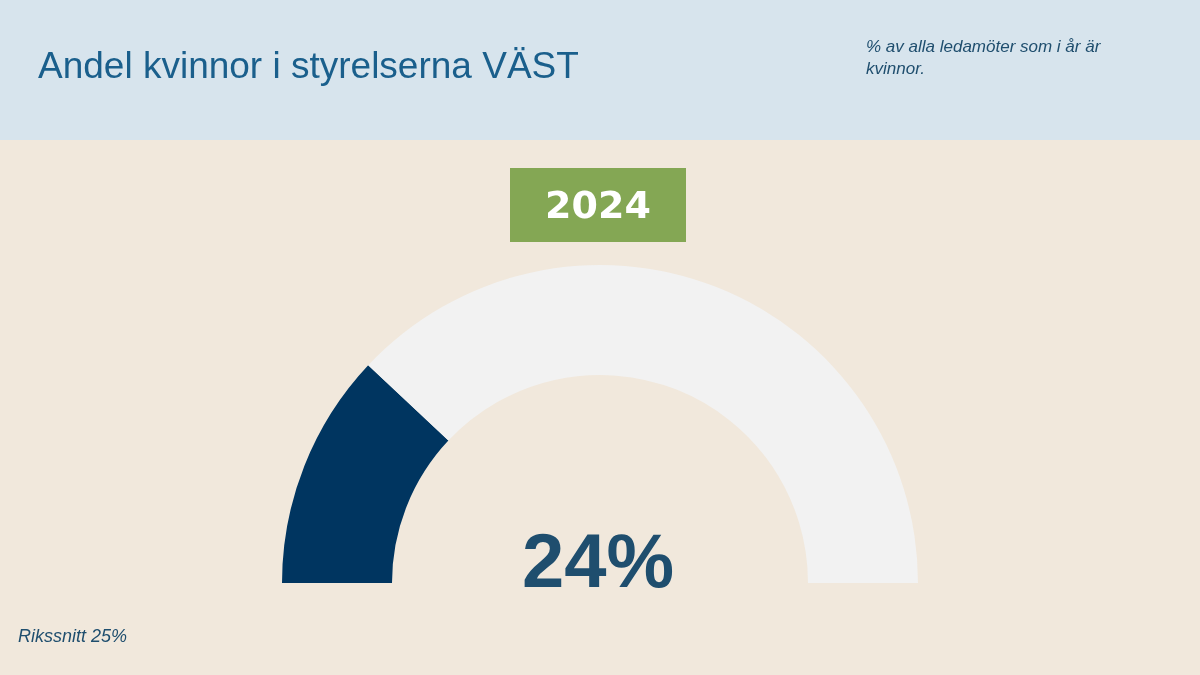 The image size is (1200, 675). I want to click on text: 2024, so click(598, 205).